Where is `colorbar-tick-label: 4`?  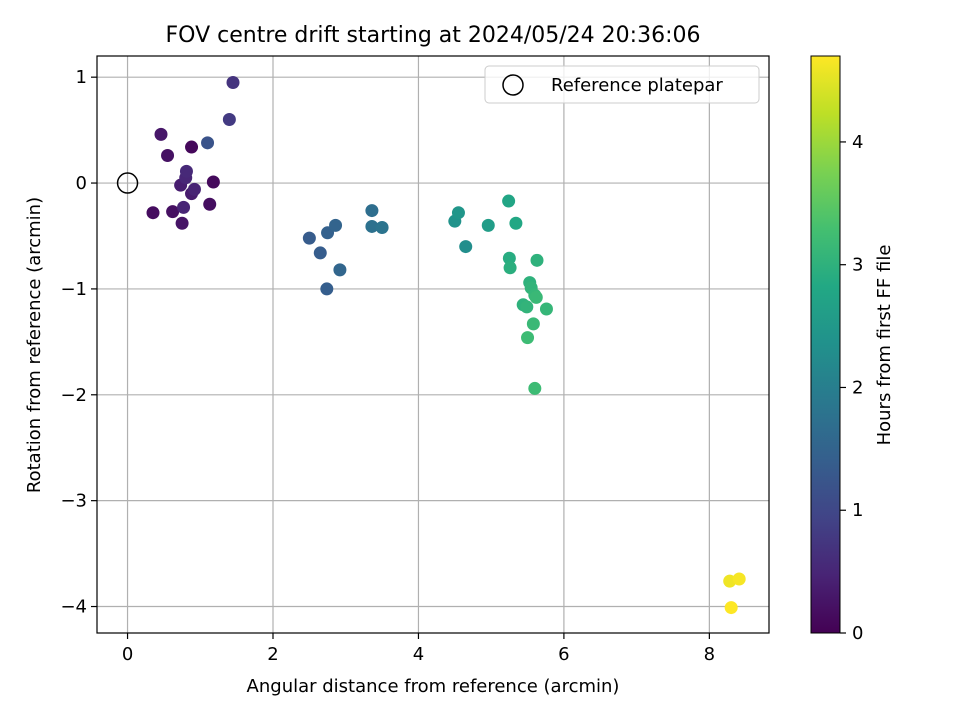
colorbar-tick-label: 4 is located at coordinates (857, 142).